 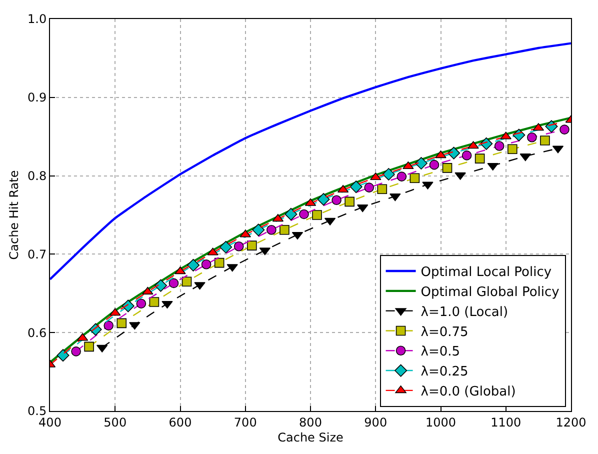 I want to click on legend-label: Optimal Global Policy, so click(x=490, y=292).